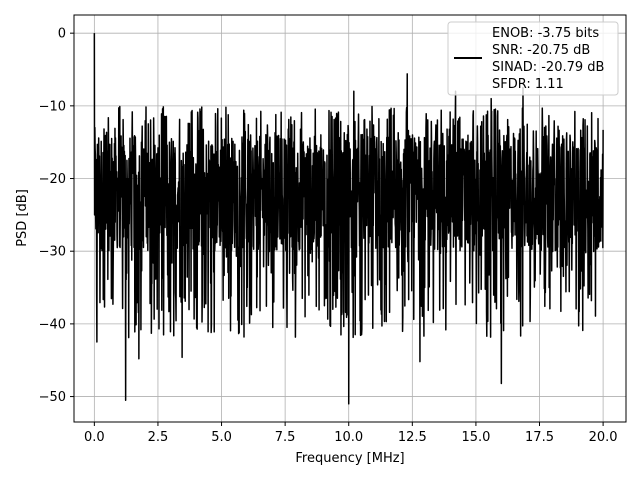 The width and height of the screenshot is (640, 480). Describe the element at coordinates (94, 437) in the screenshot. I see `x-tick-label: 0.0` at that location.